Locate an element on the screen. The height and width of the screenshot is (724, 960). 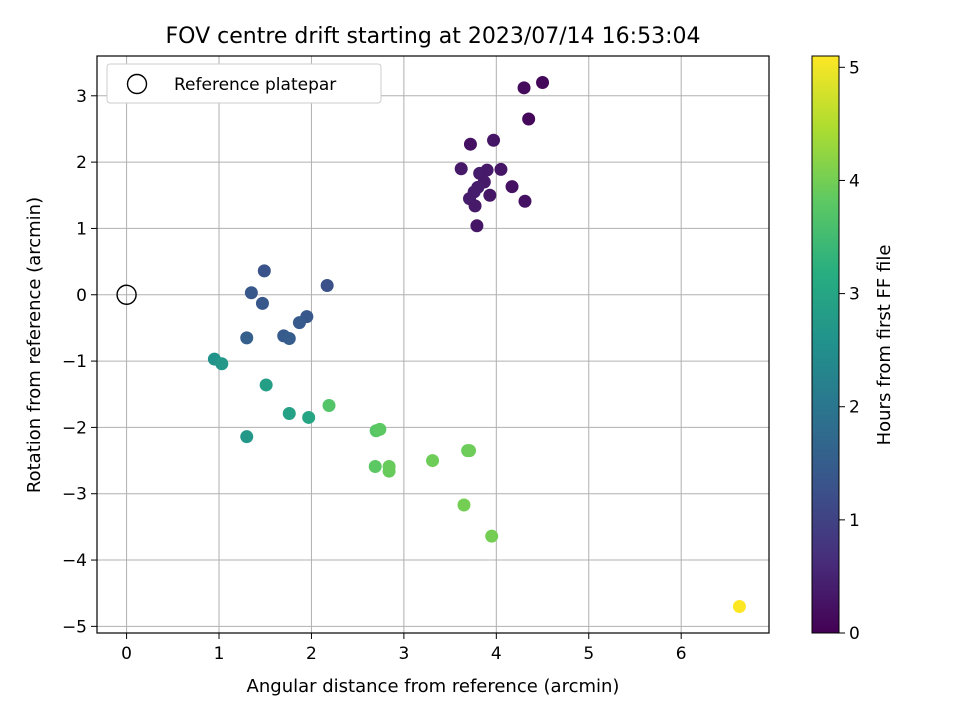
colorbar-tick-label: 4 is located at coordinates (854, 181).